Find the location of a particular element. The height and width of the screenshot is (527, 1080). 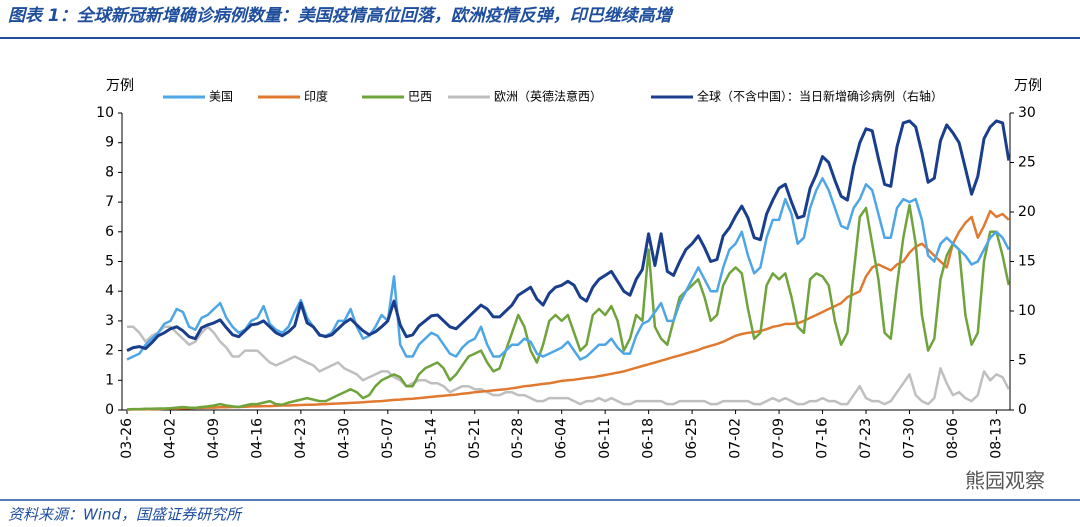

y2-tick-label: 30 is located at coordinates (1027, 113).